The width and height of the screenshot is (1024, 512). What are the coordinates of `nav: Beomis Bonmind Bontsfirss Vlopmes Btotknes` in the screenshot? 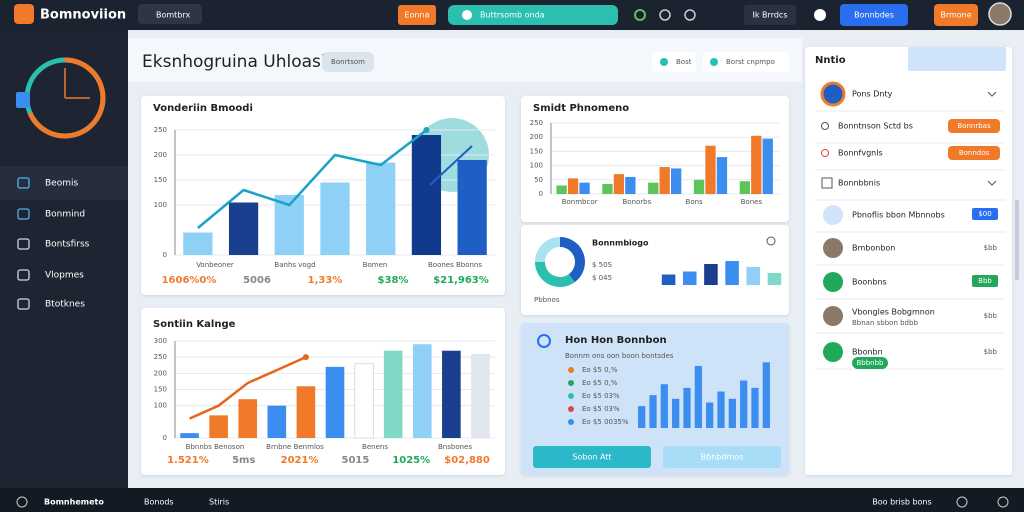 It's located at (53, 243).